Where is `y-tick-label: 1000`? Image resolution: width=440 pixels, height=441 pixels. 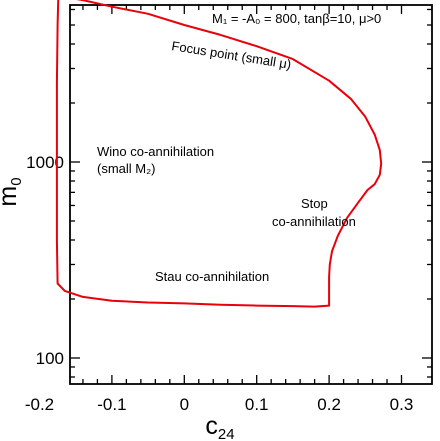
y-tick-label: 1000 is located at coordinates (45, 162).